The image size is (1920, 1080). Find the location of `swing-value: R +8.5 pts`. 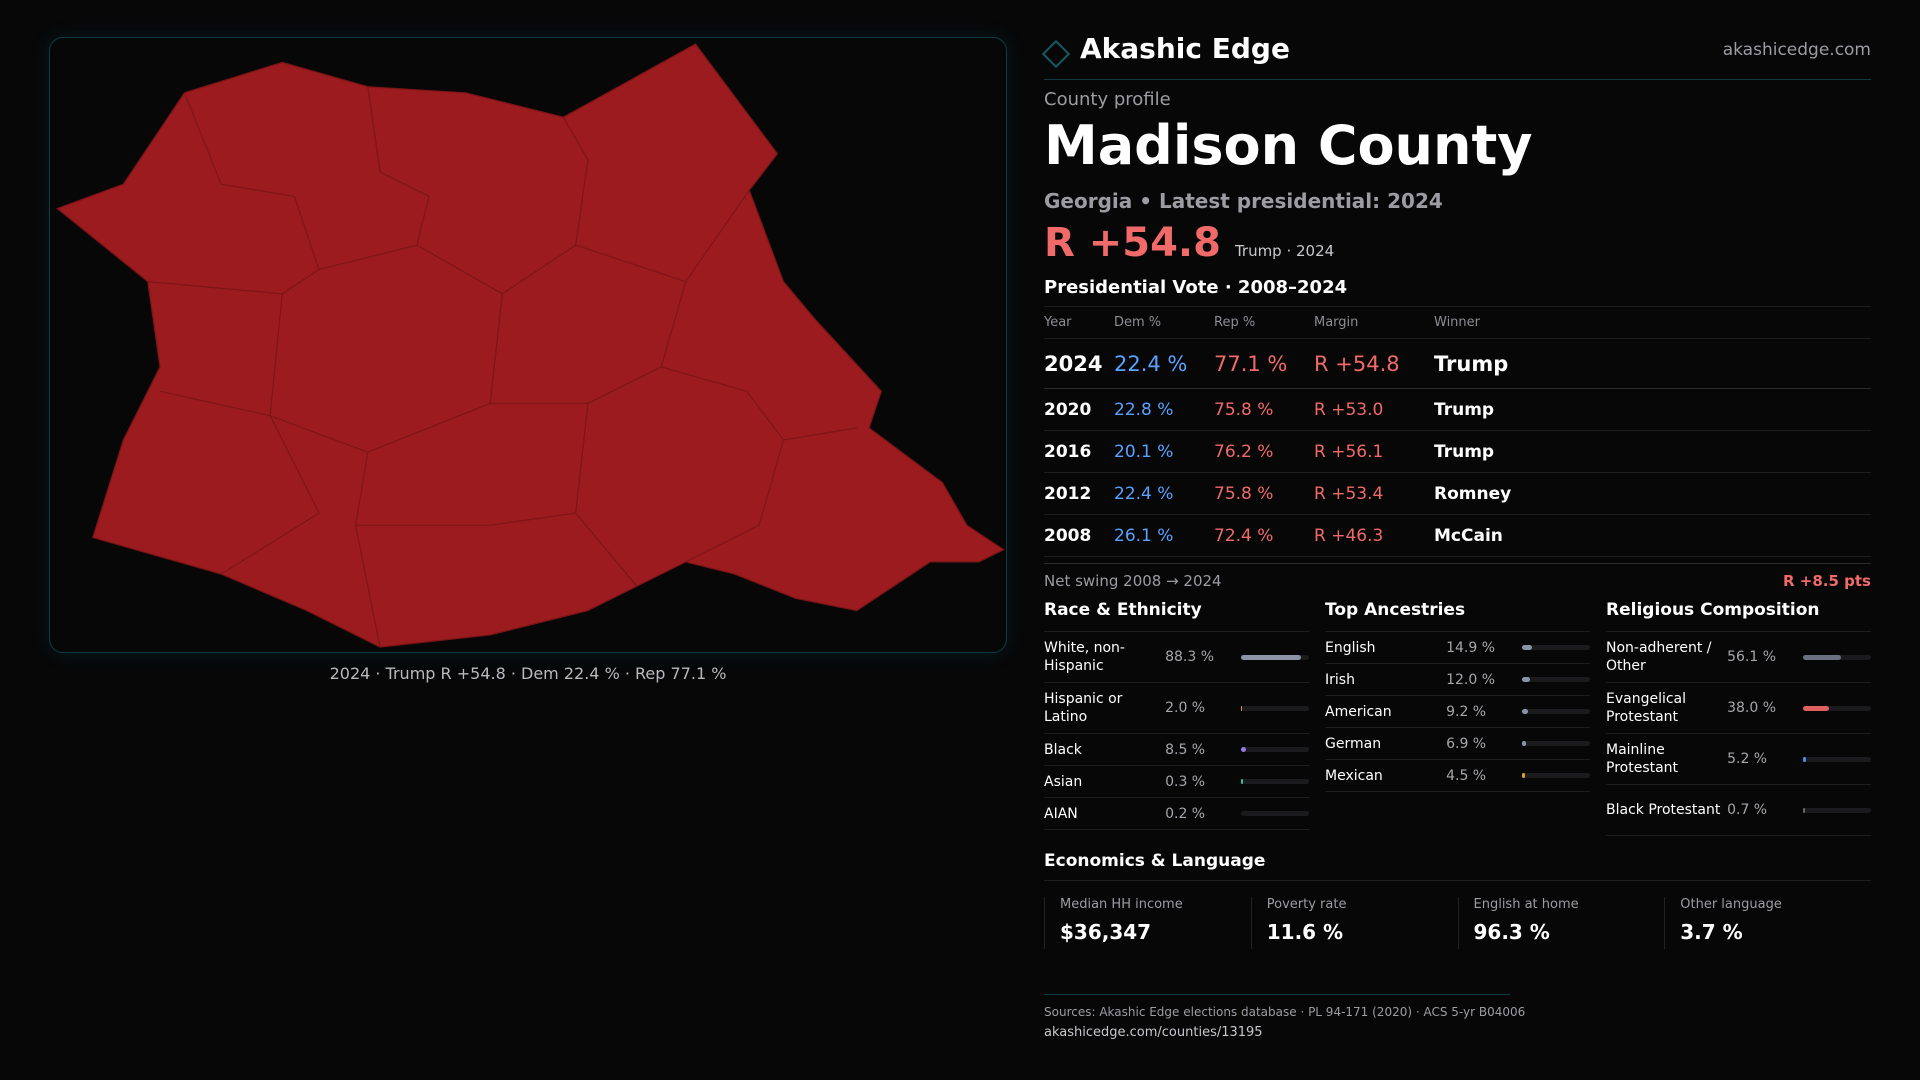

swing-value: R +8.5 pts is located at coordinates (1827, 581).